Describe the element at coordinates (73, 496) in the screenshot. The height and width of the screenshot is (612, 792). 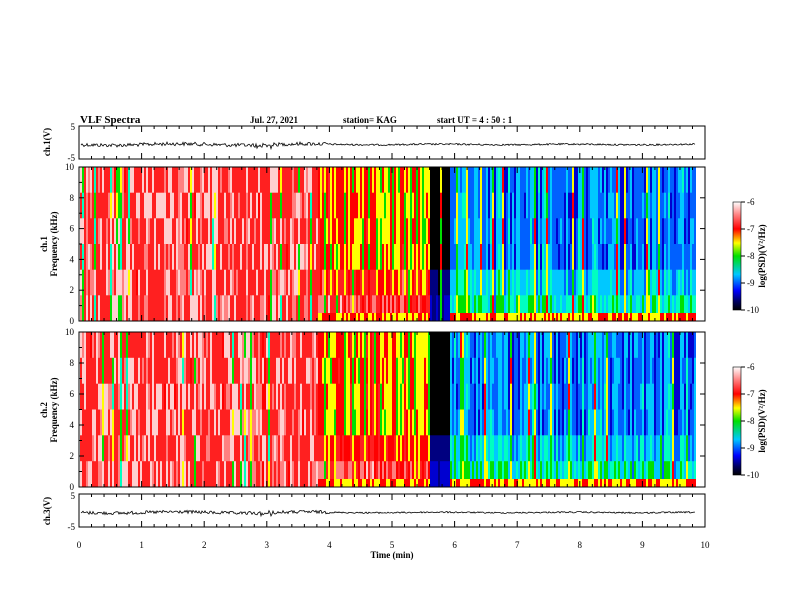
I see `ch3-ytick-5: 5` at that location.